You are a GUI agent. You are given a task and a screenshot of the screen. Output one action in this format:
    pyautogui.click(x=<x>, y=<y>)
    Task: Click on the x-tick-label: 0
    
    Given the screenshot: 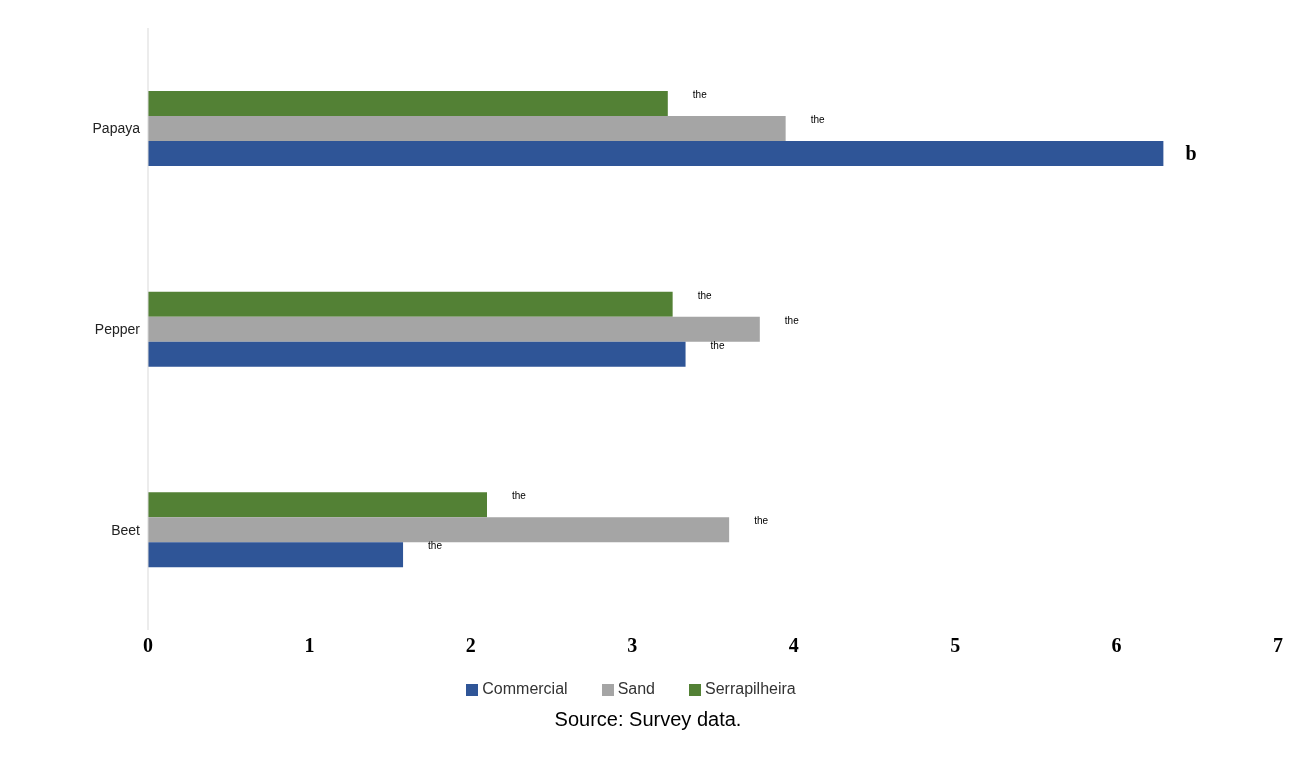 What is the action you would take?
    pyautogui.click(x=148, y=645)
    